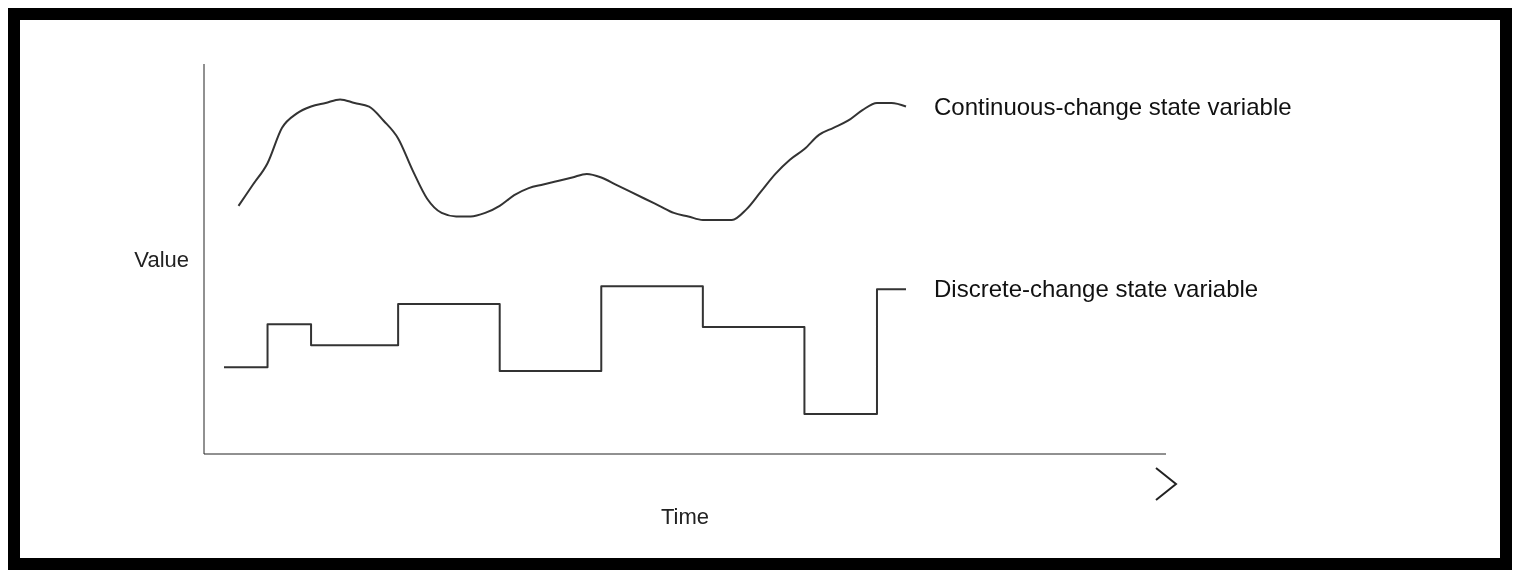 The width and height of the screenshot is (1526, 578). Describe the element at coordinates (685, 516) in the screenshot. I see `x-axis-title: Time` at that location.